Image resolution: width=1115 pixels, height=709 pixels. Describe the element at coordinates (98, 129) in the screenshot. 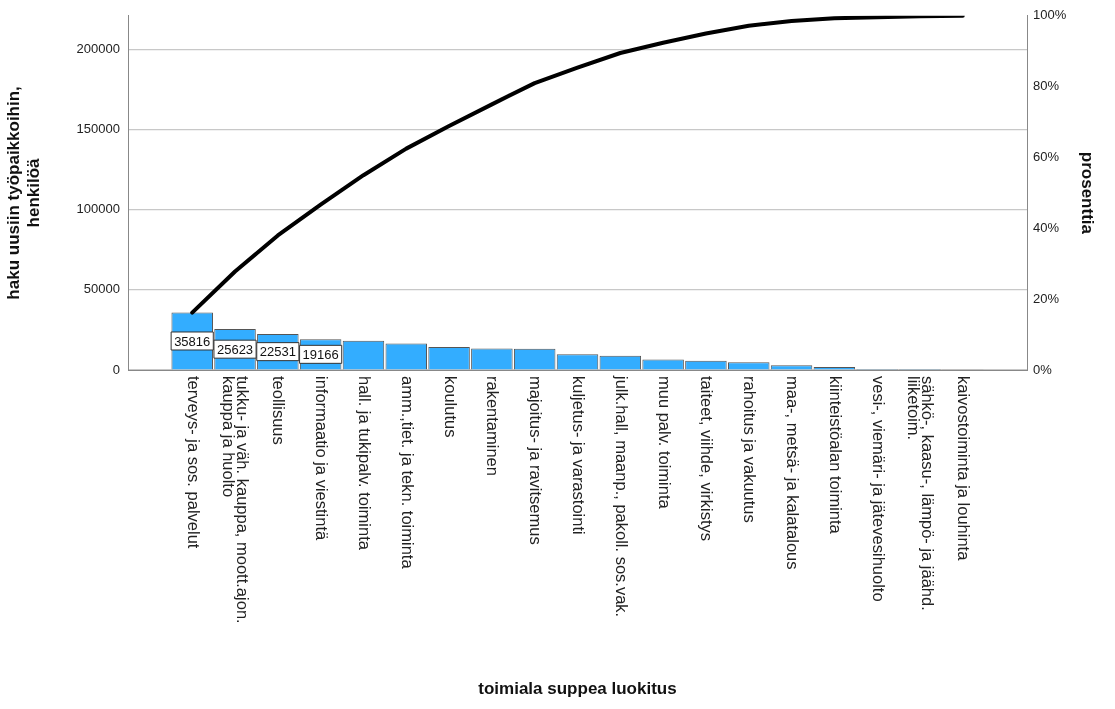

I see `y-tick-label: 150000` at that location.